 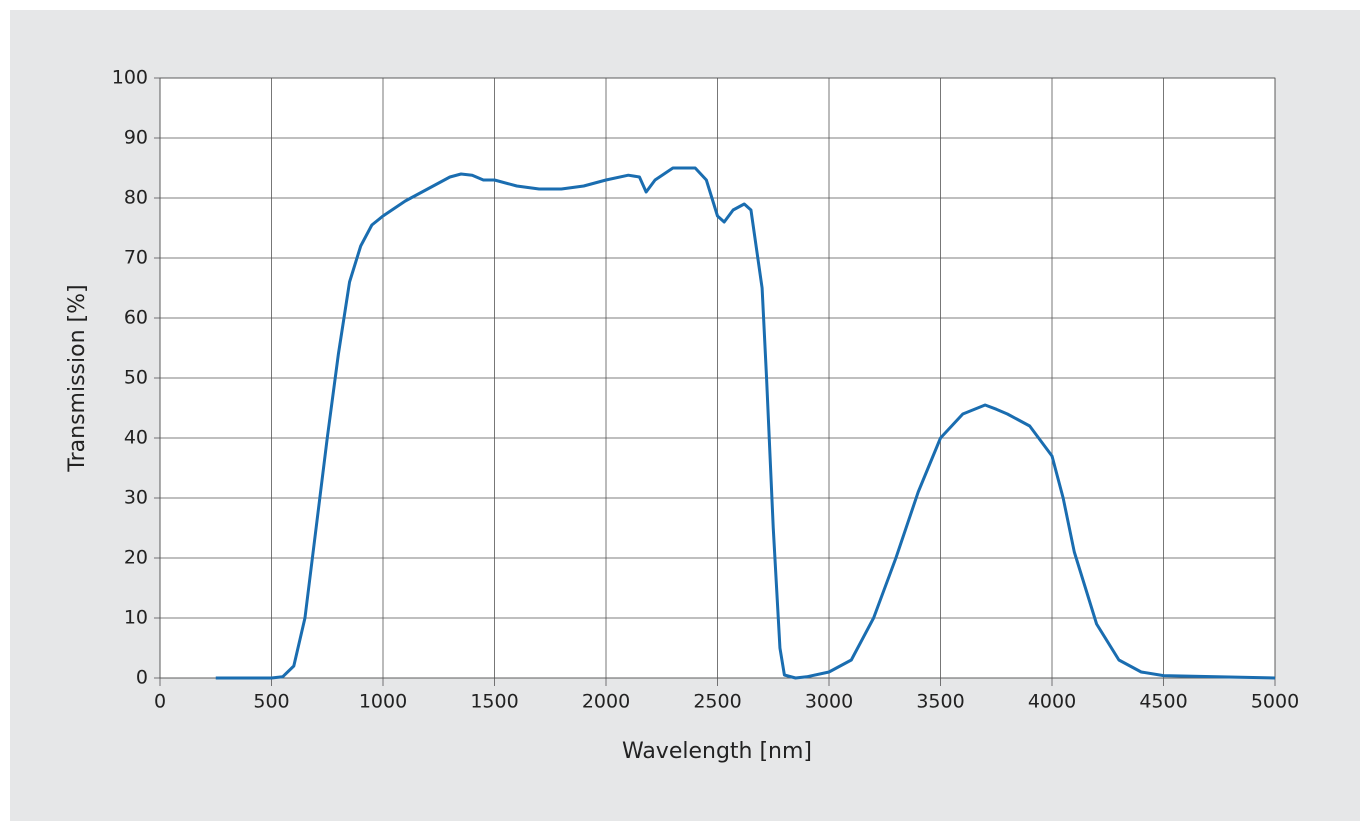 What do you see at coordinates (717, 751) in the screenshot?
I see `x-axis-title: Wavelength [nm]` at bounding box center [717, 751].